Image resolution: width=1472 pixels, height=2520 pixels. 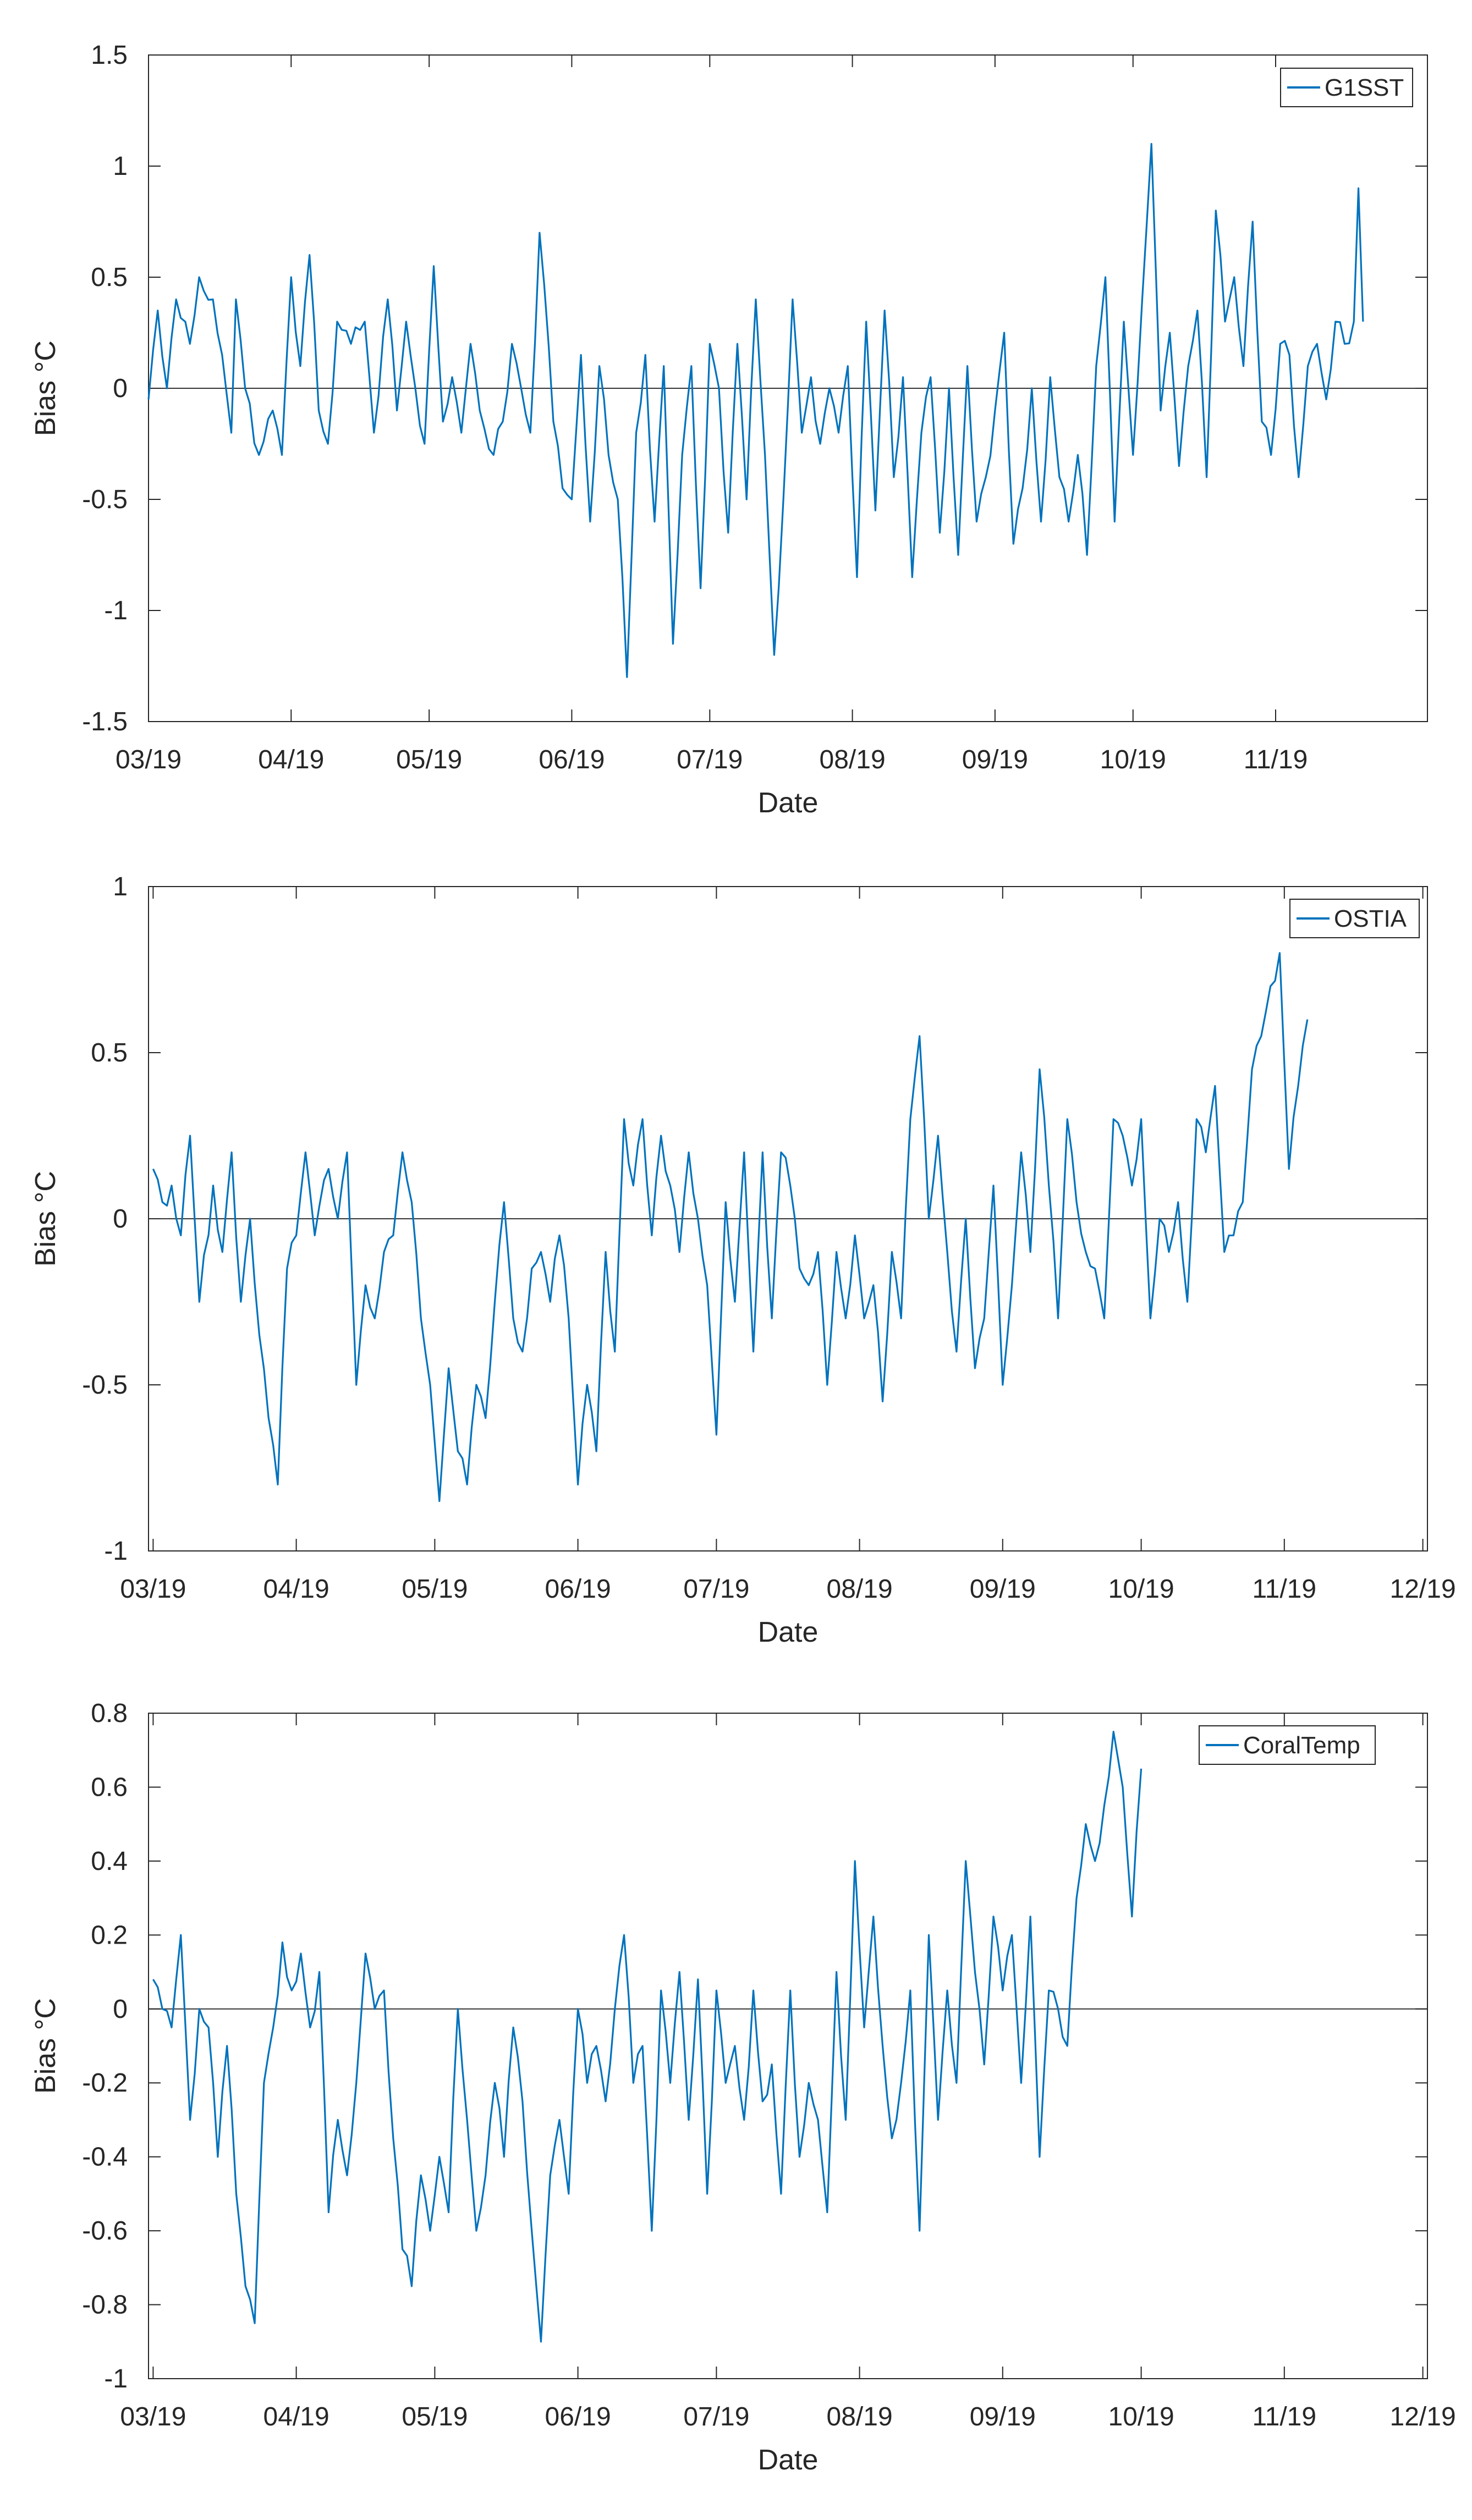 What do you see at coordinates (109, 1787) in the screenshot?
I see `y-tick-label: 0.6` at bounding box center [109, 1787].